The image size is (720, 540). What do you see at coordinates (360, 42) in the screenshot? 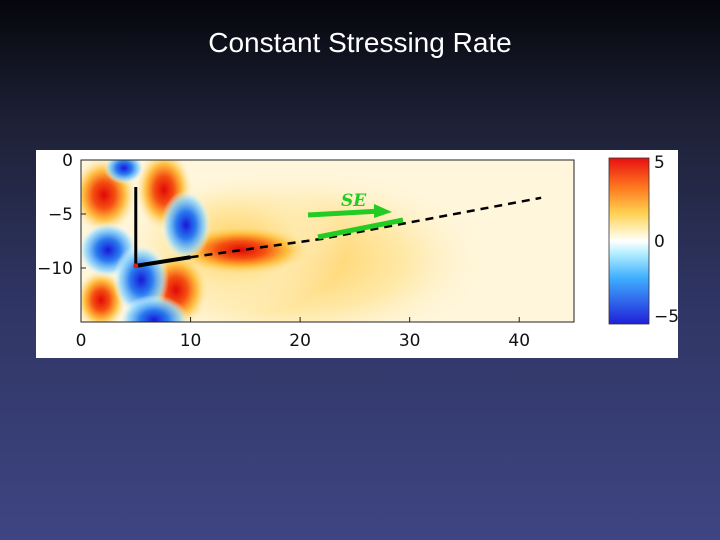
I see `slide-title: Constant Stressing Rate` at bounding box center [360, 42].